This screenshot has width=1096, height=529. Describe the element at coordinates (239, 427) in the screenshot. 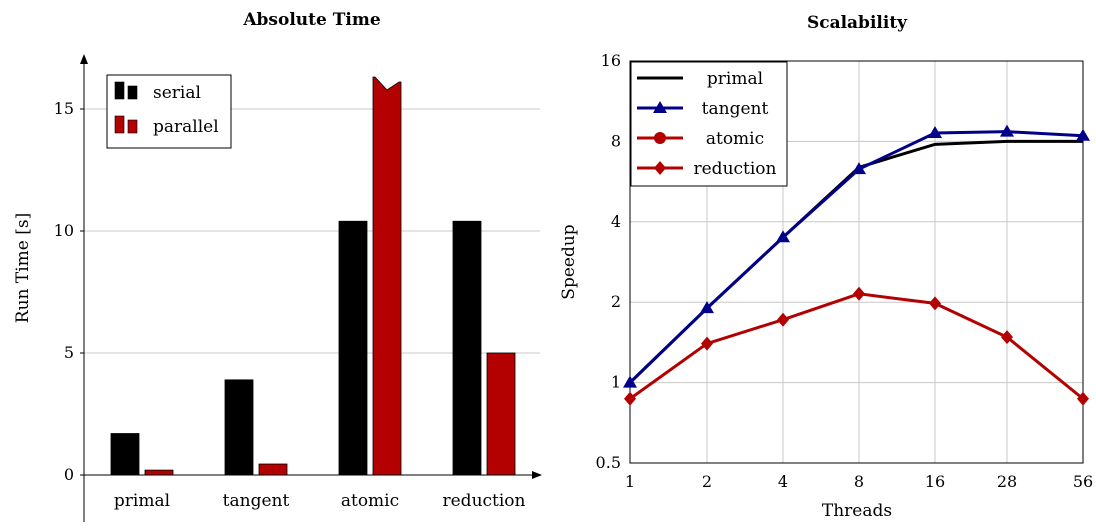

I see `bar-tangent-serial` at that location.